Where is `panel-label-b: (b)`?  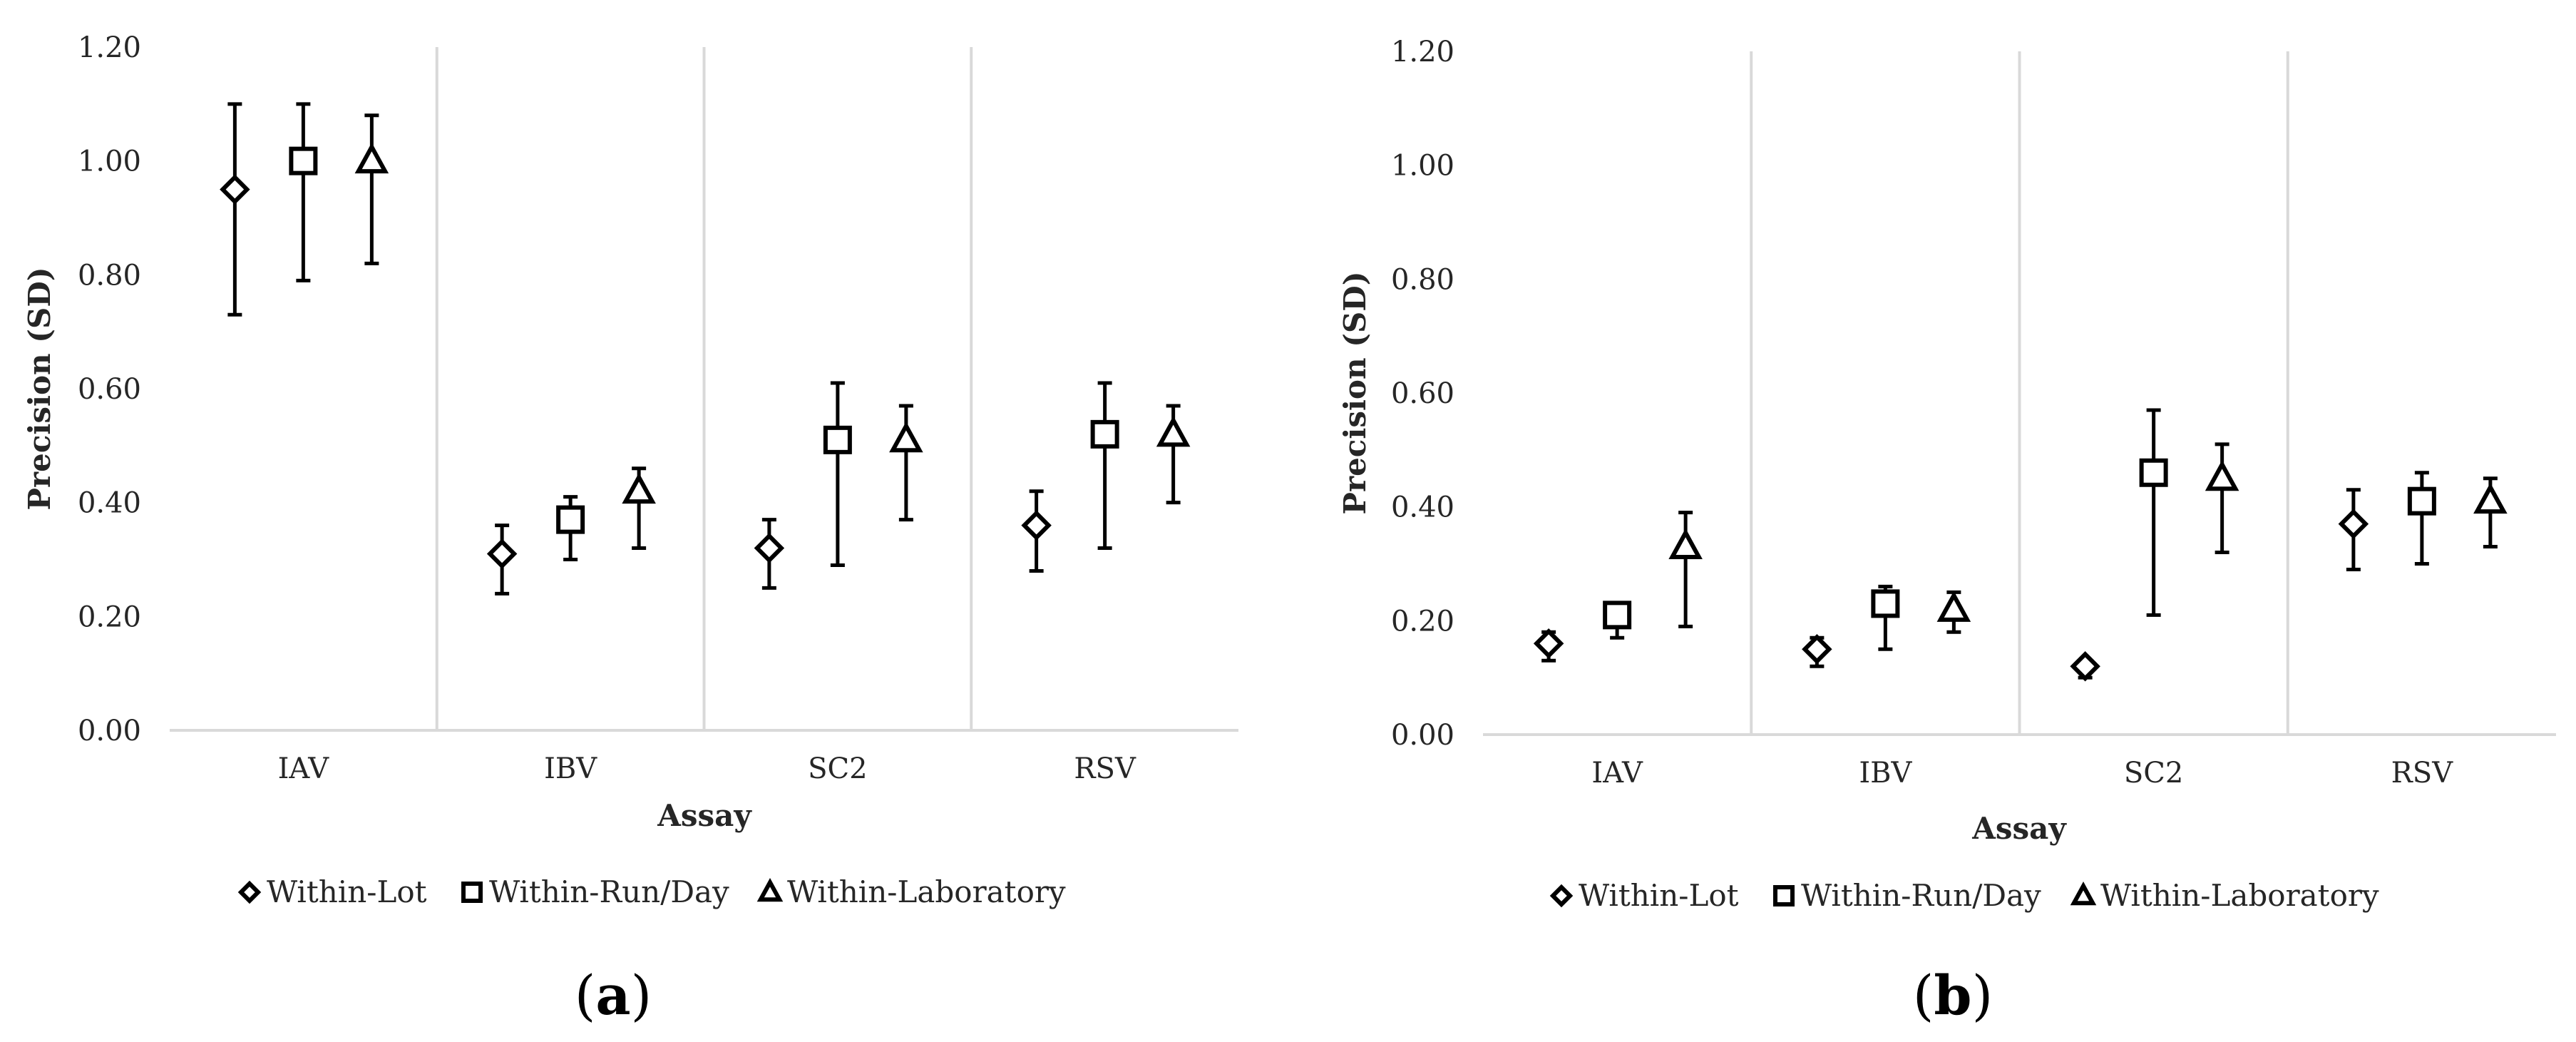
panel-label-b: (b) is located at coordinates (1953, 995).